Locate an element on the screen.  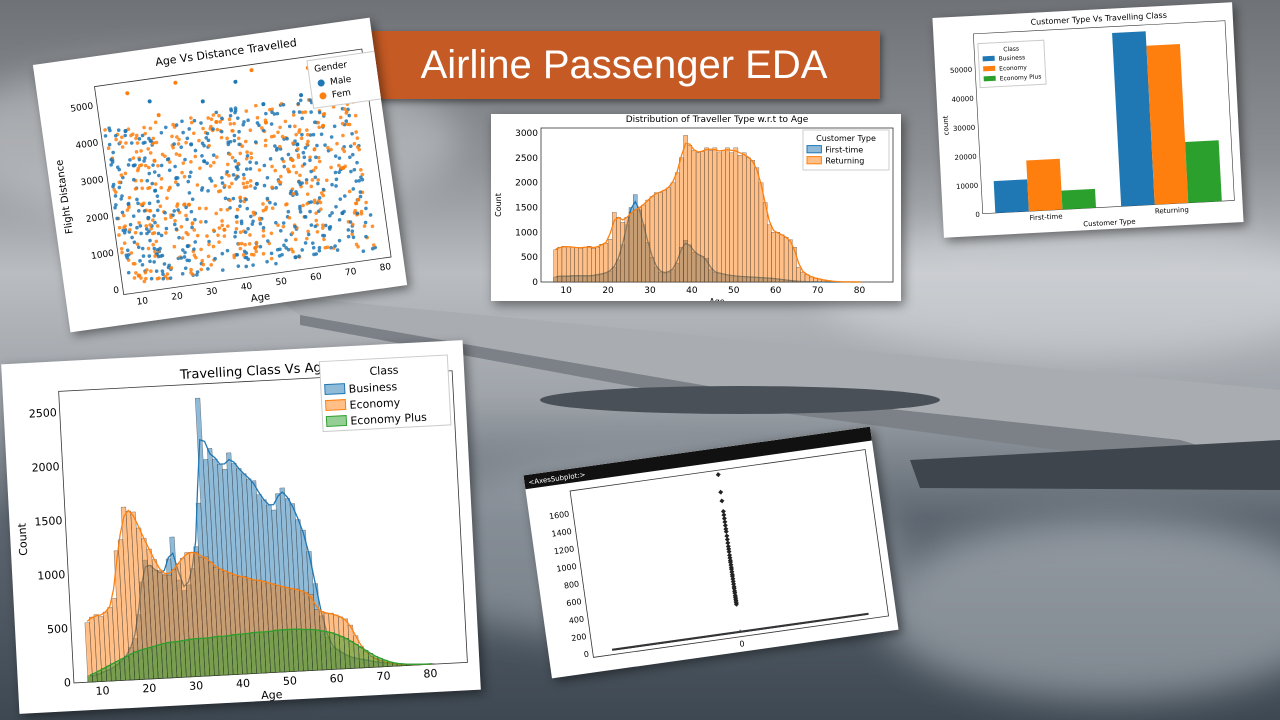
legend-label: First-time is located at coordinates (844, 149).